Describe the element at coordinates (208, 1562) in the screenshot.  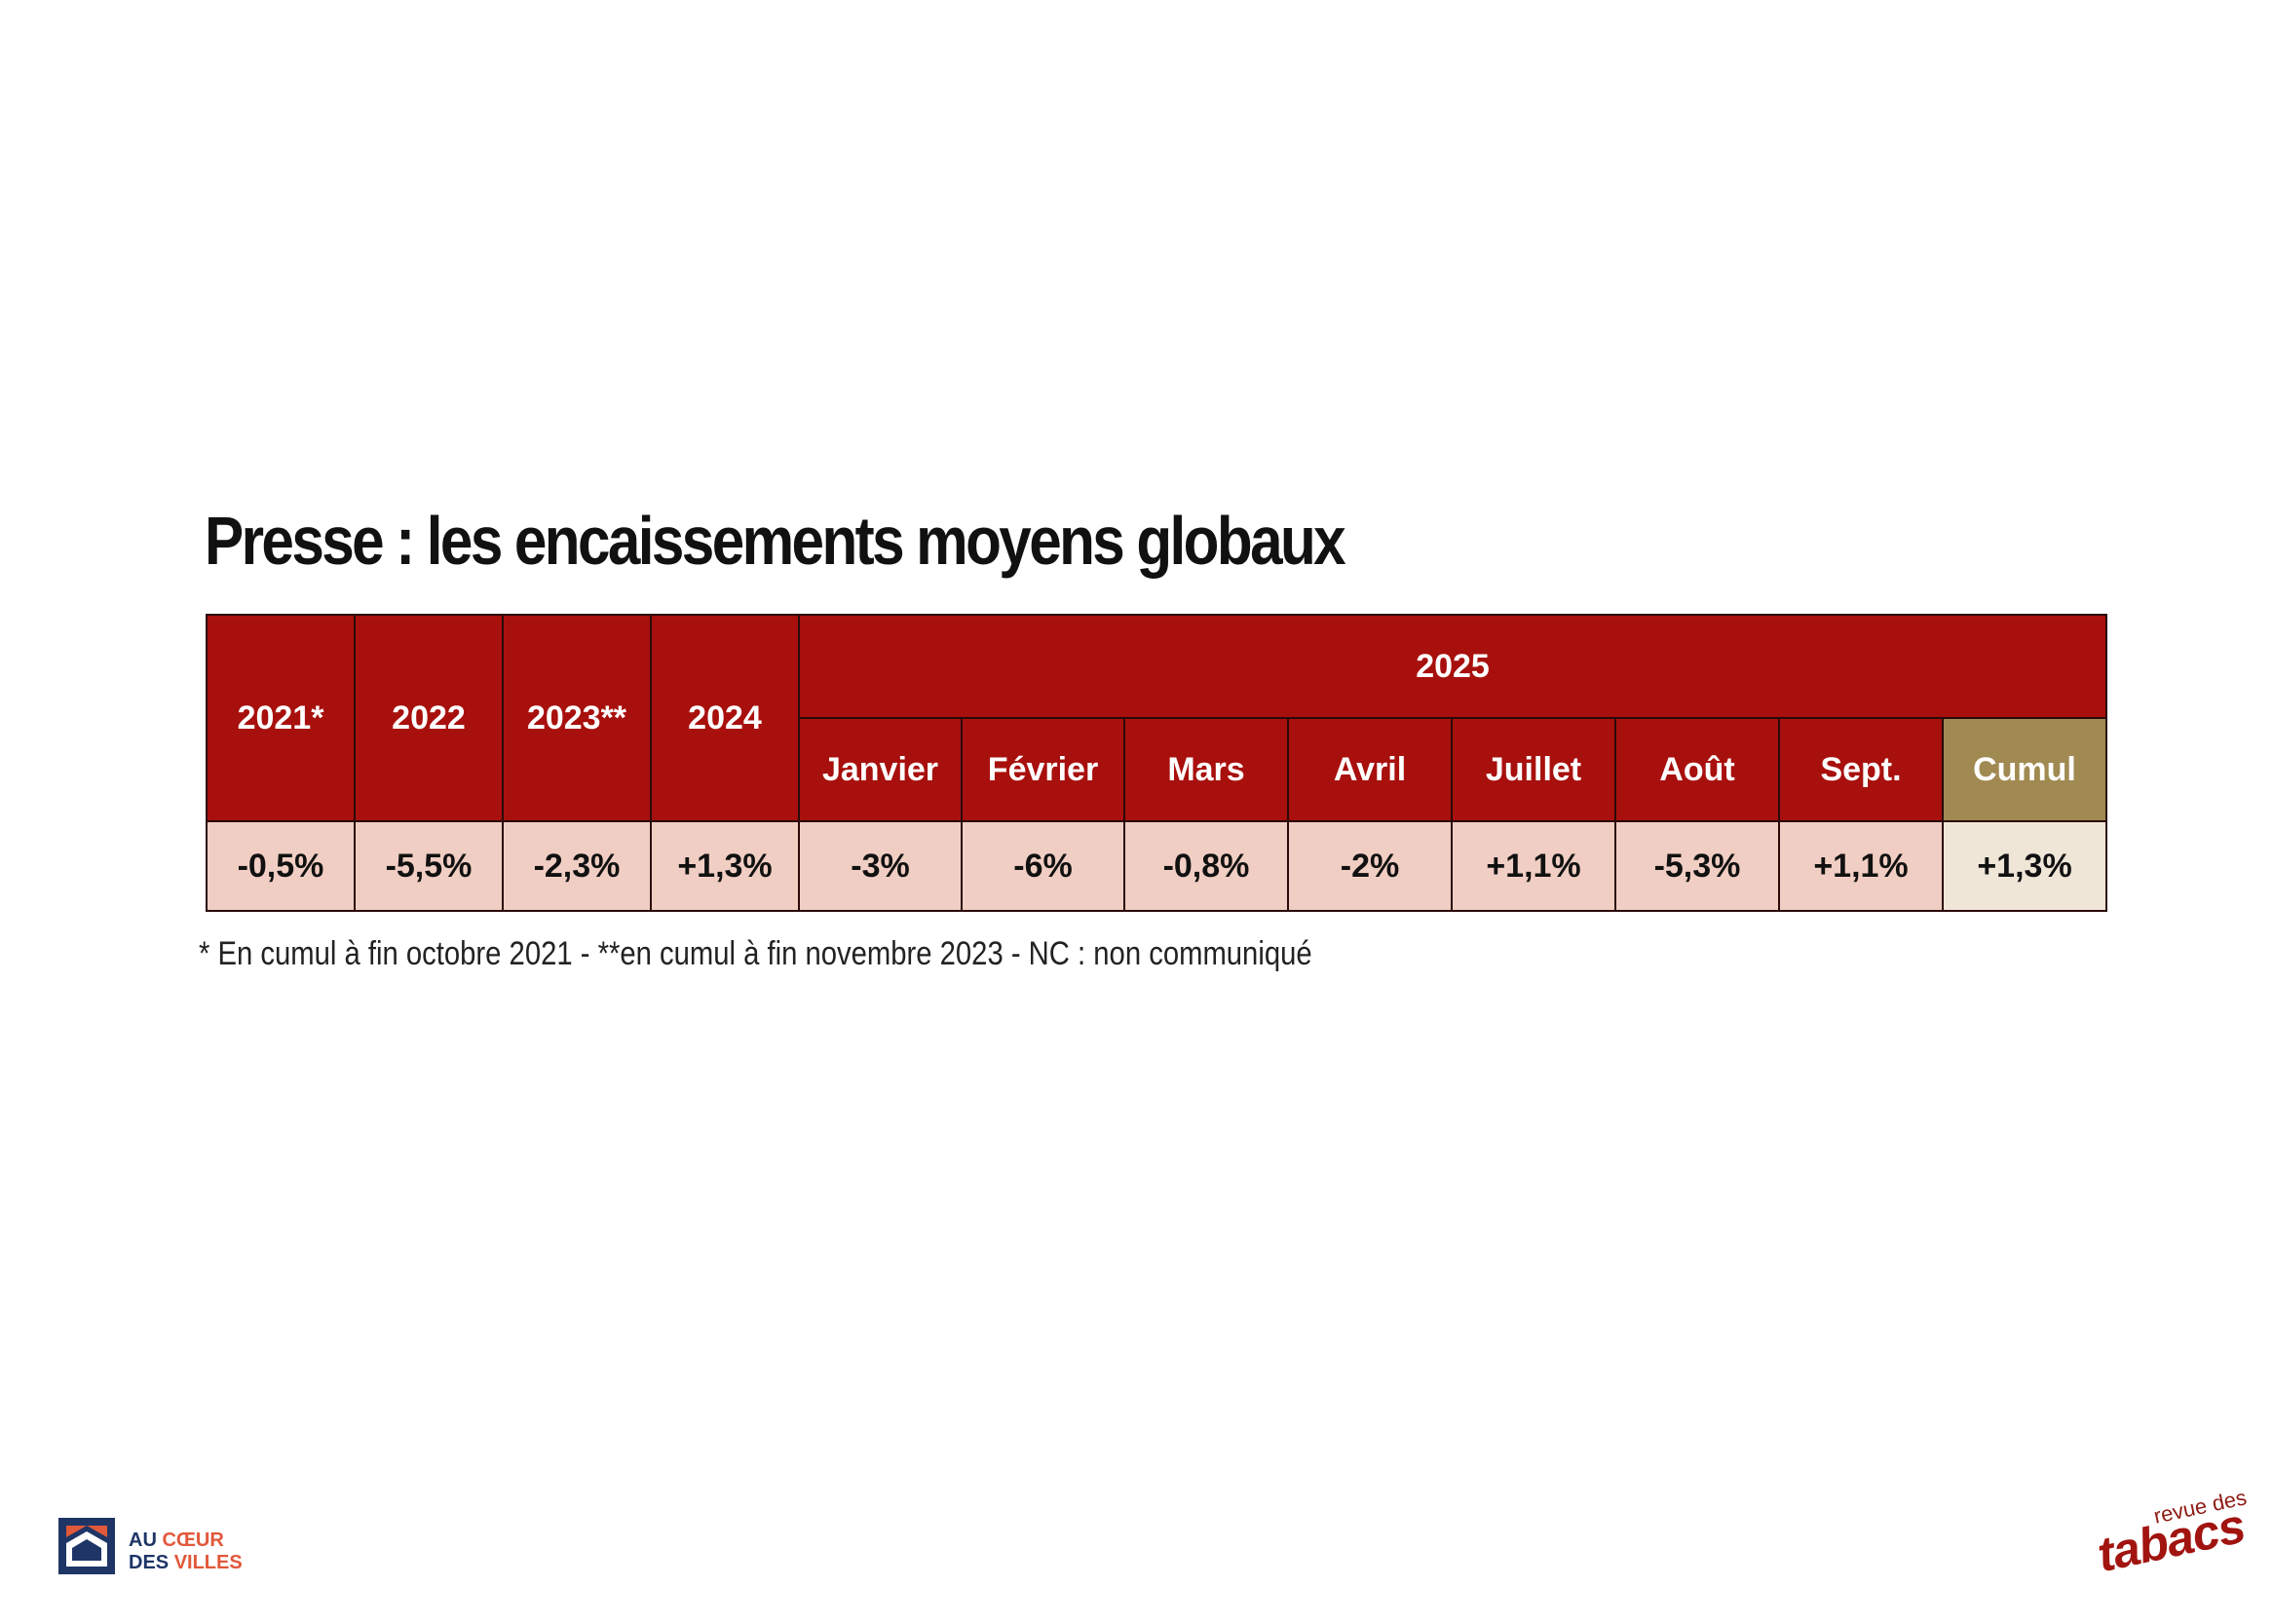
I see `logo-text-villes: VILLES` at that location.